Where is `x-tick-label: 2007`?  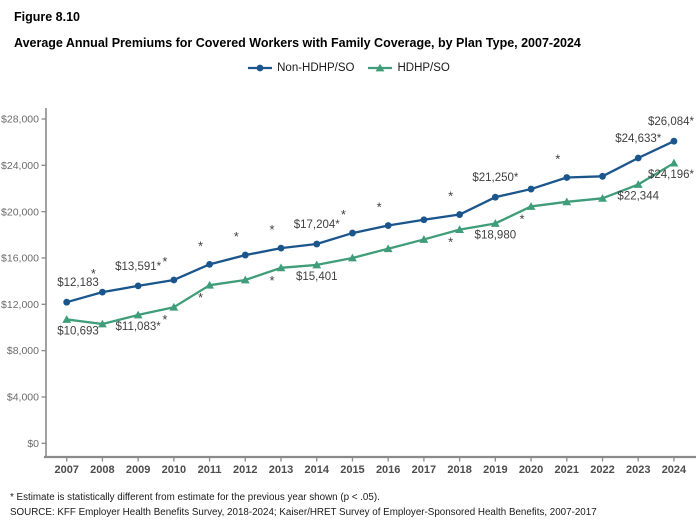 x-tick-label: 2007 is located at coordinates (66, 470).